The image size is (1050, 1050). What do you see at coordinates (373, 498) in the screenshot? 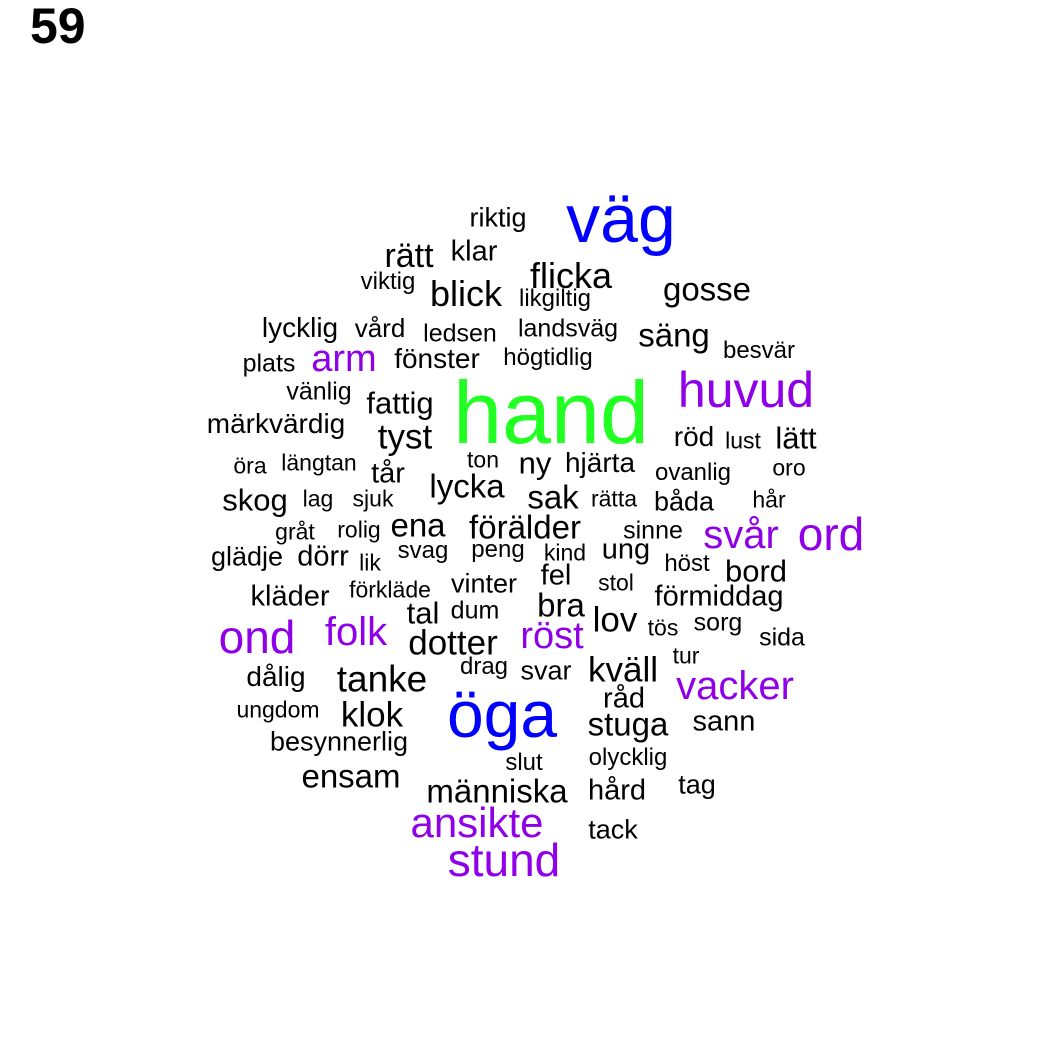
I see `word-sjuk: sjuk` at bounding box center [373, 498].